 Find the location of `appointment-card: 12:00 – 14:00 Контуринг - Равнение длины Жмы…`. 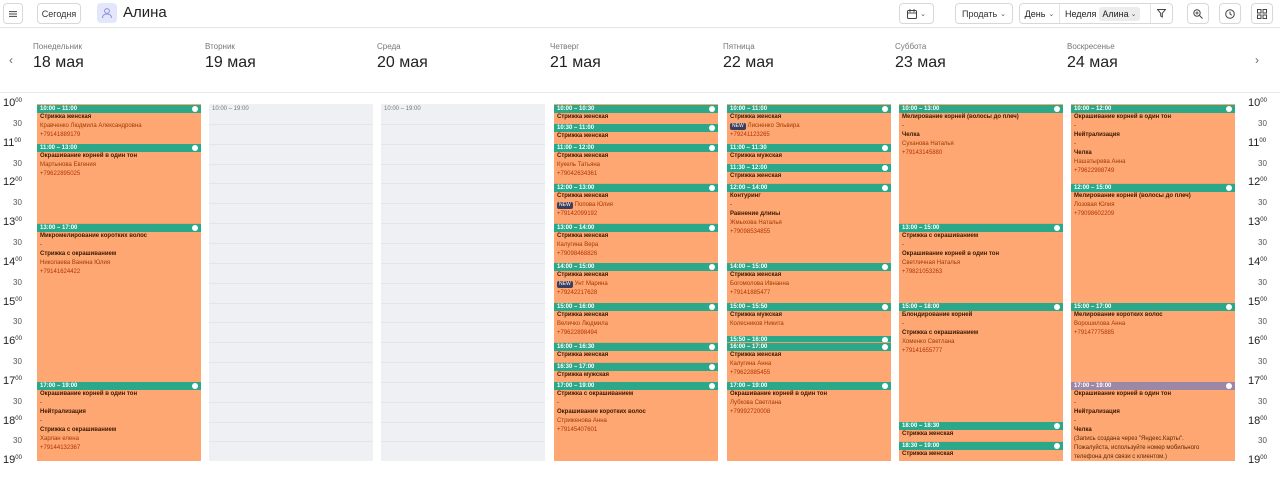

appointment-card: 12:00 – 14:00 Контуринг - Равнение длины Жмы… is located at coordinates (809, 223).